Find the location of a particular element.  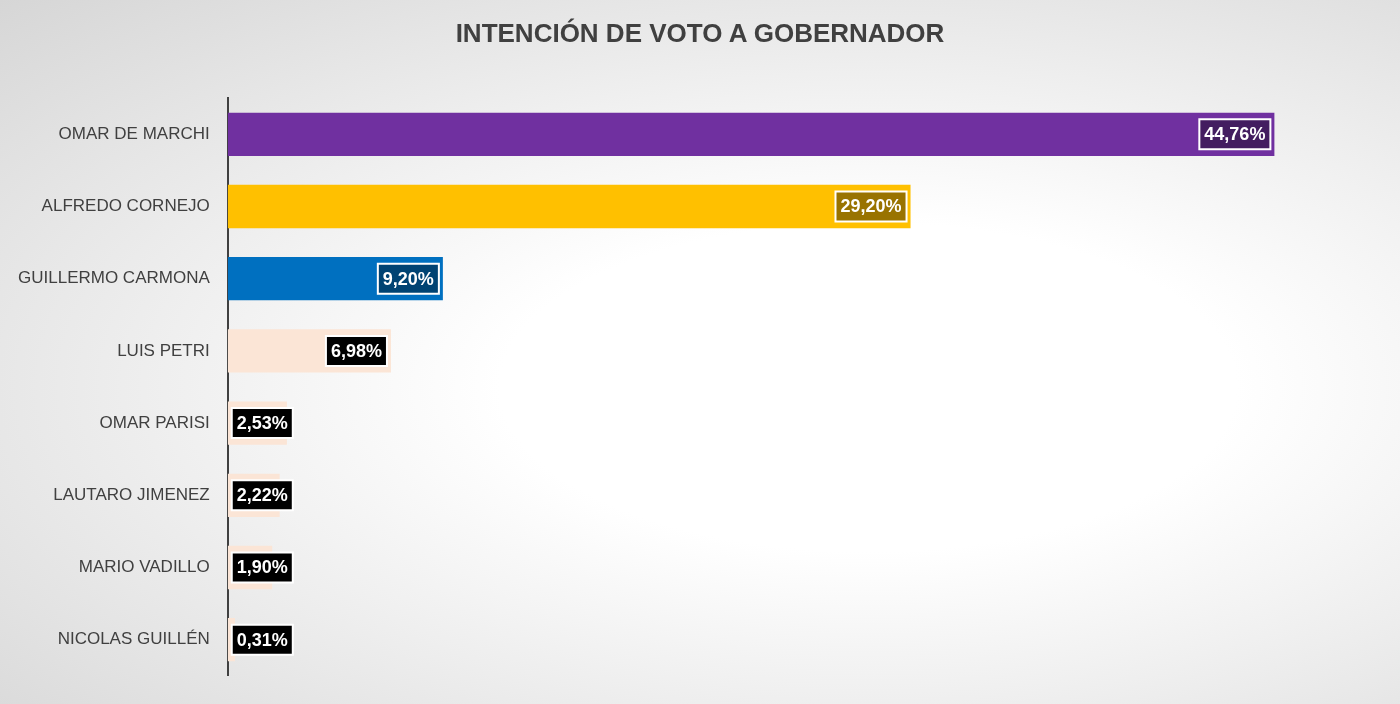

y-tick-label: LUIS PETRI is located at coordinates (163, 350).